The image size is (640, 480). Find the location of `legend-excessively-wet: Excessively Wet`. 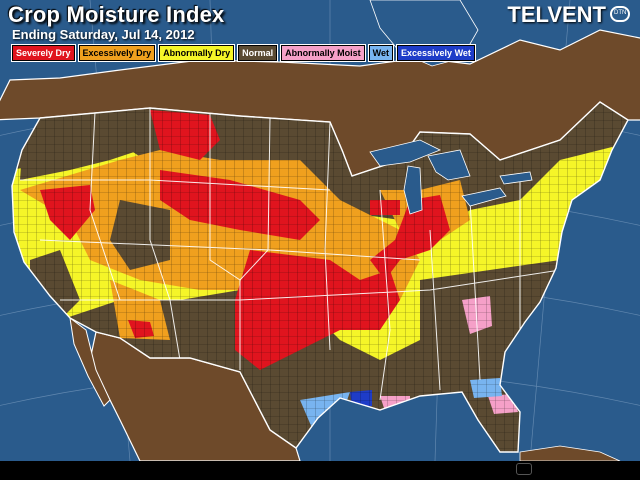

legend-excessively-wet: Excessively Wet is located at coordinates (436, 53).